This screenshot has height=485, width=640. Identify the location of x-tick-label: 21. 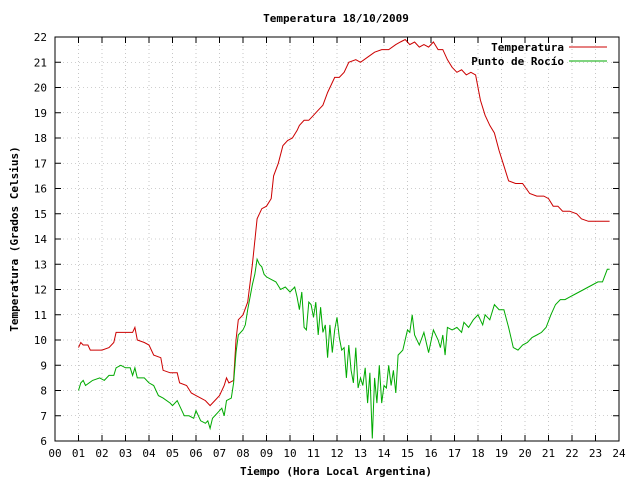
(548, 453).